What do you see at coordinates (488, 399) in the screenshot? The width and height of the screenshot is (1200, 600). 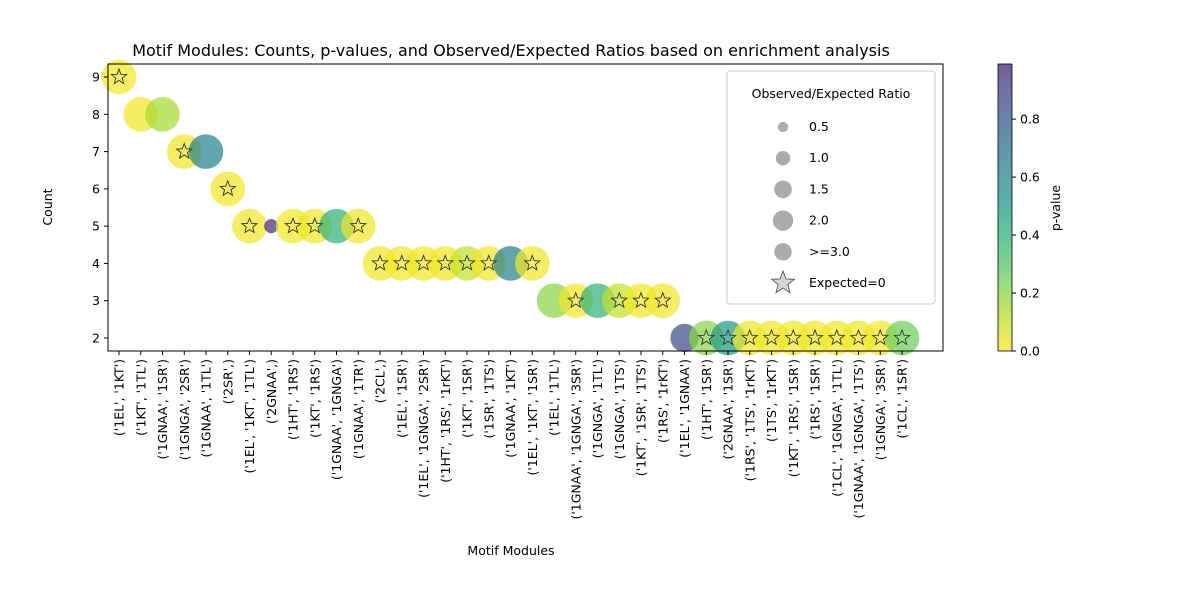 I see `x-tick-label: ('1SR', '1TS')` at bounding box center [488, 399].